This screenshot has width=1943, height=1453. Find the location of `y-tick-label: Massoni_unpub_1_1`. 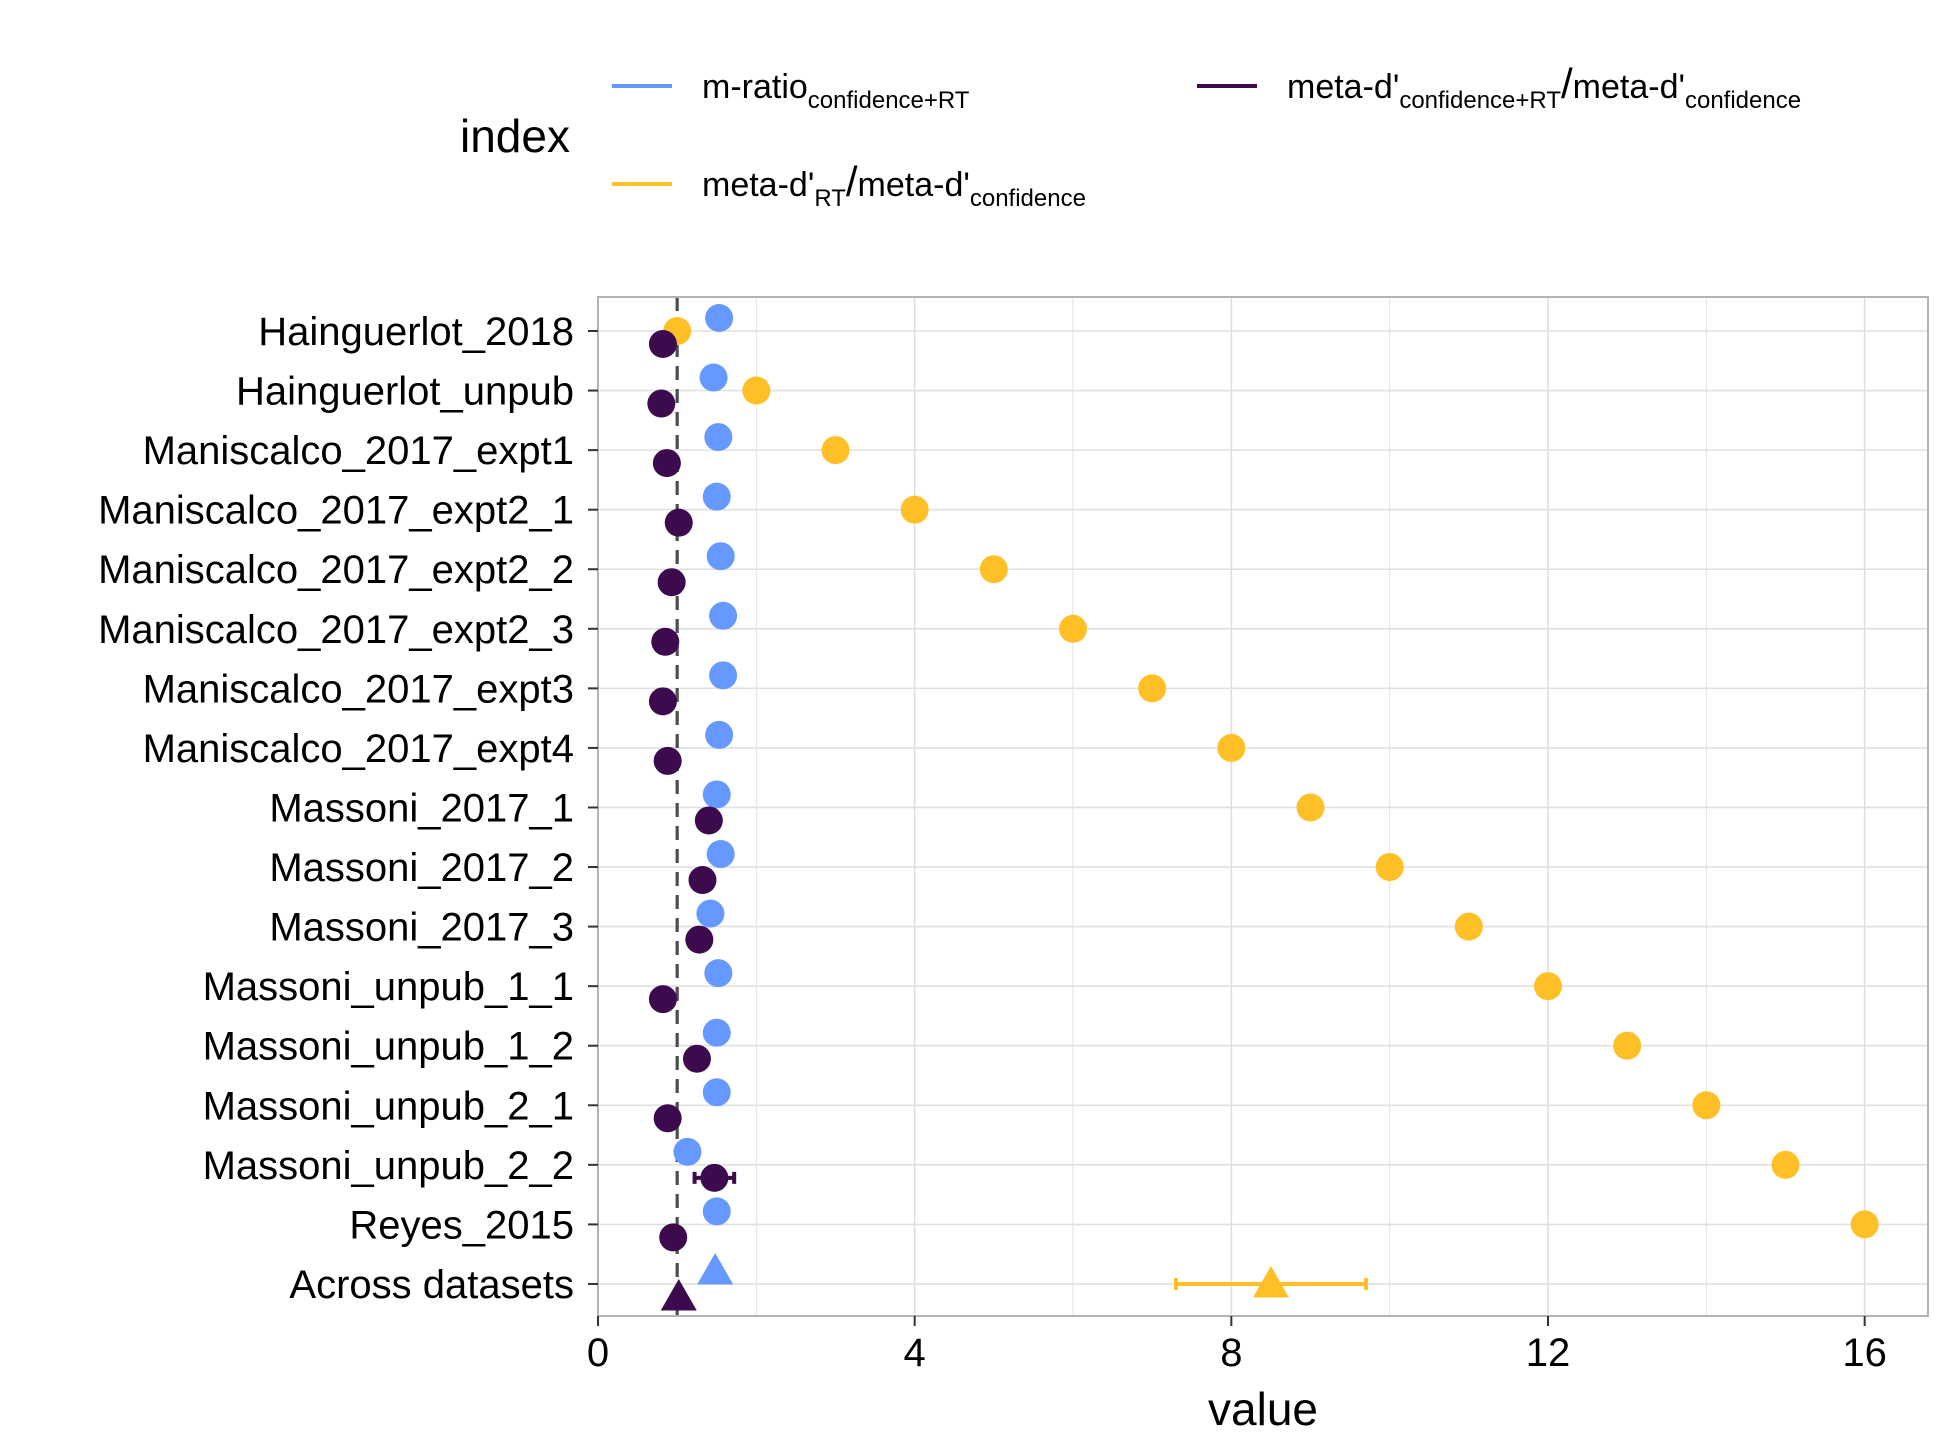

y-tick-label: Massoni_unpub_1_1 is located at coordinates (388, 987).